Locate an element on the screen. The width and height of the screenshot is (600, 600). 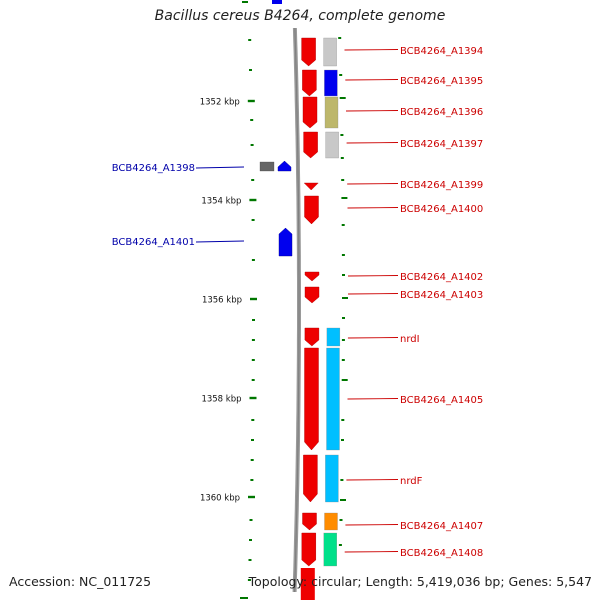
genome-title: Bacillus cereus B4264, complete genome is located at coordinates (300, 16).